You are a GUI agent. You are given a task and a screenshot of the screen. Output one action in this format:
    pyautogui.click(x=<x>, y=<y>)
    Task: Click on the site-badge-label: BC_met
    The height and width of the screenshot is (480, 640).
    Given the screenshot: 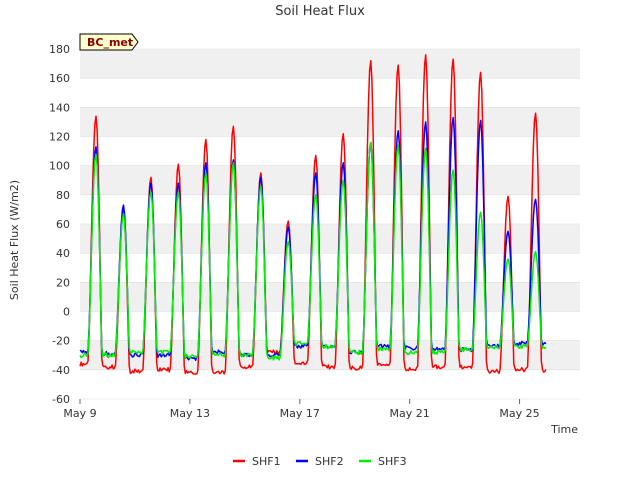 What is the action you would take?
    pyautogui.click(x=110, y=42)
    